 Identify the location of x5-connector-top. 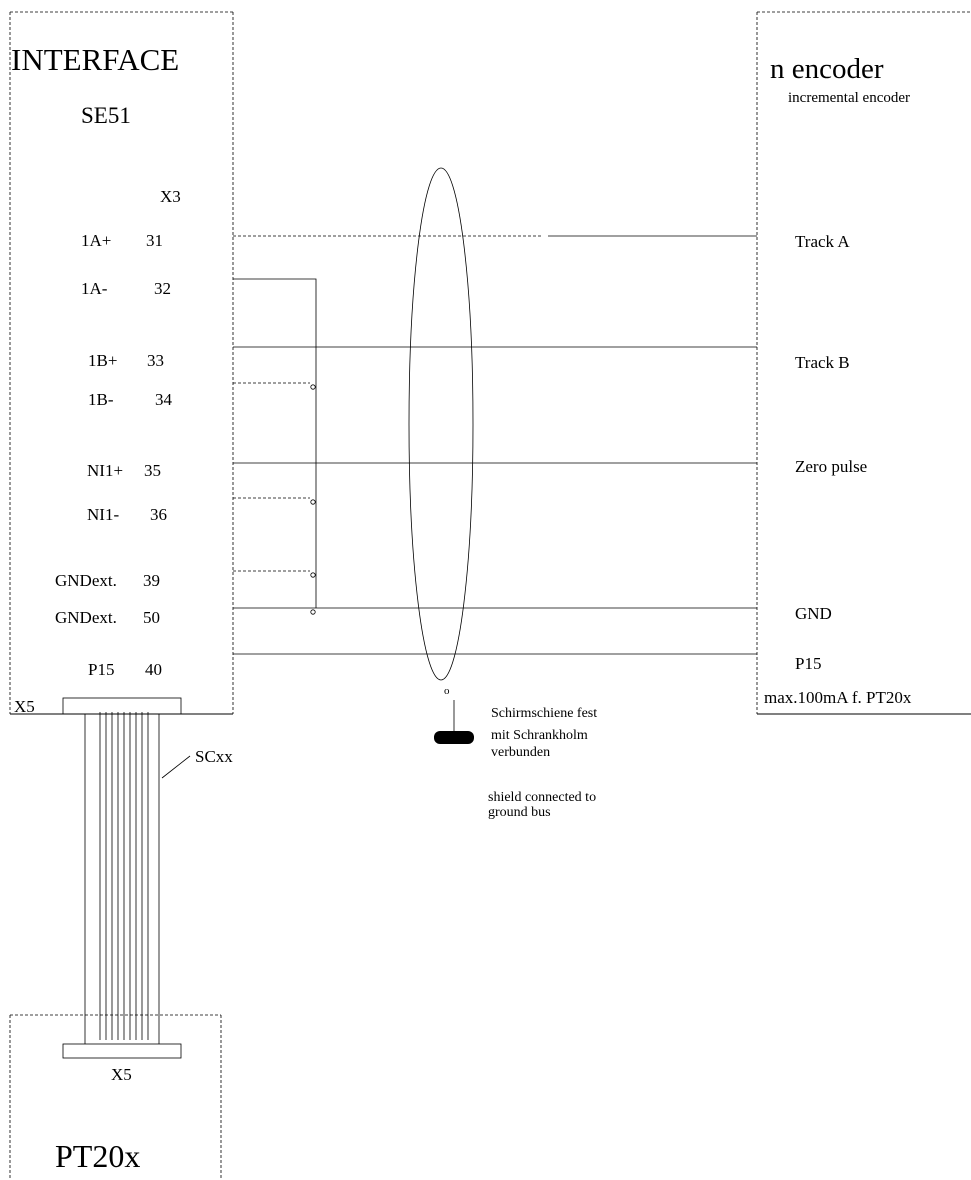
(122, 706).